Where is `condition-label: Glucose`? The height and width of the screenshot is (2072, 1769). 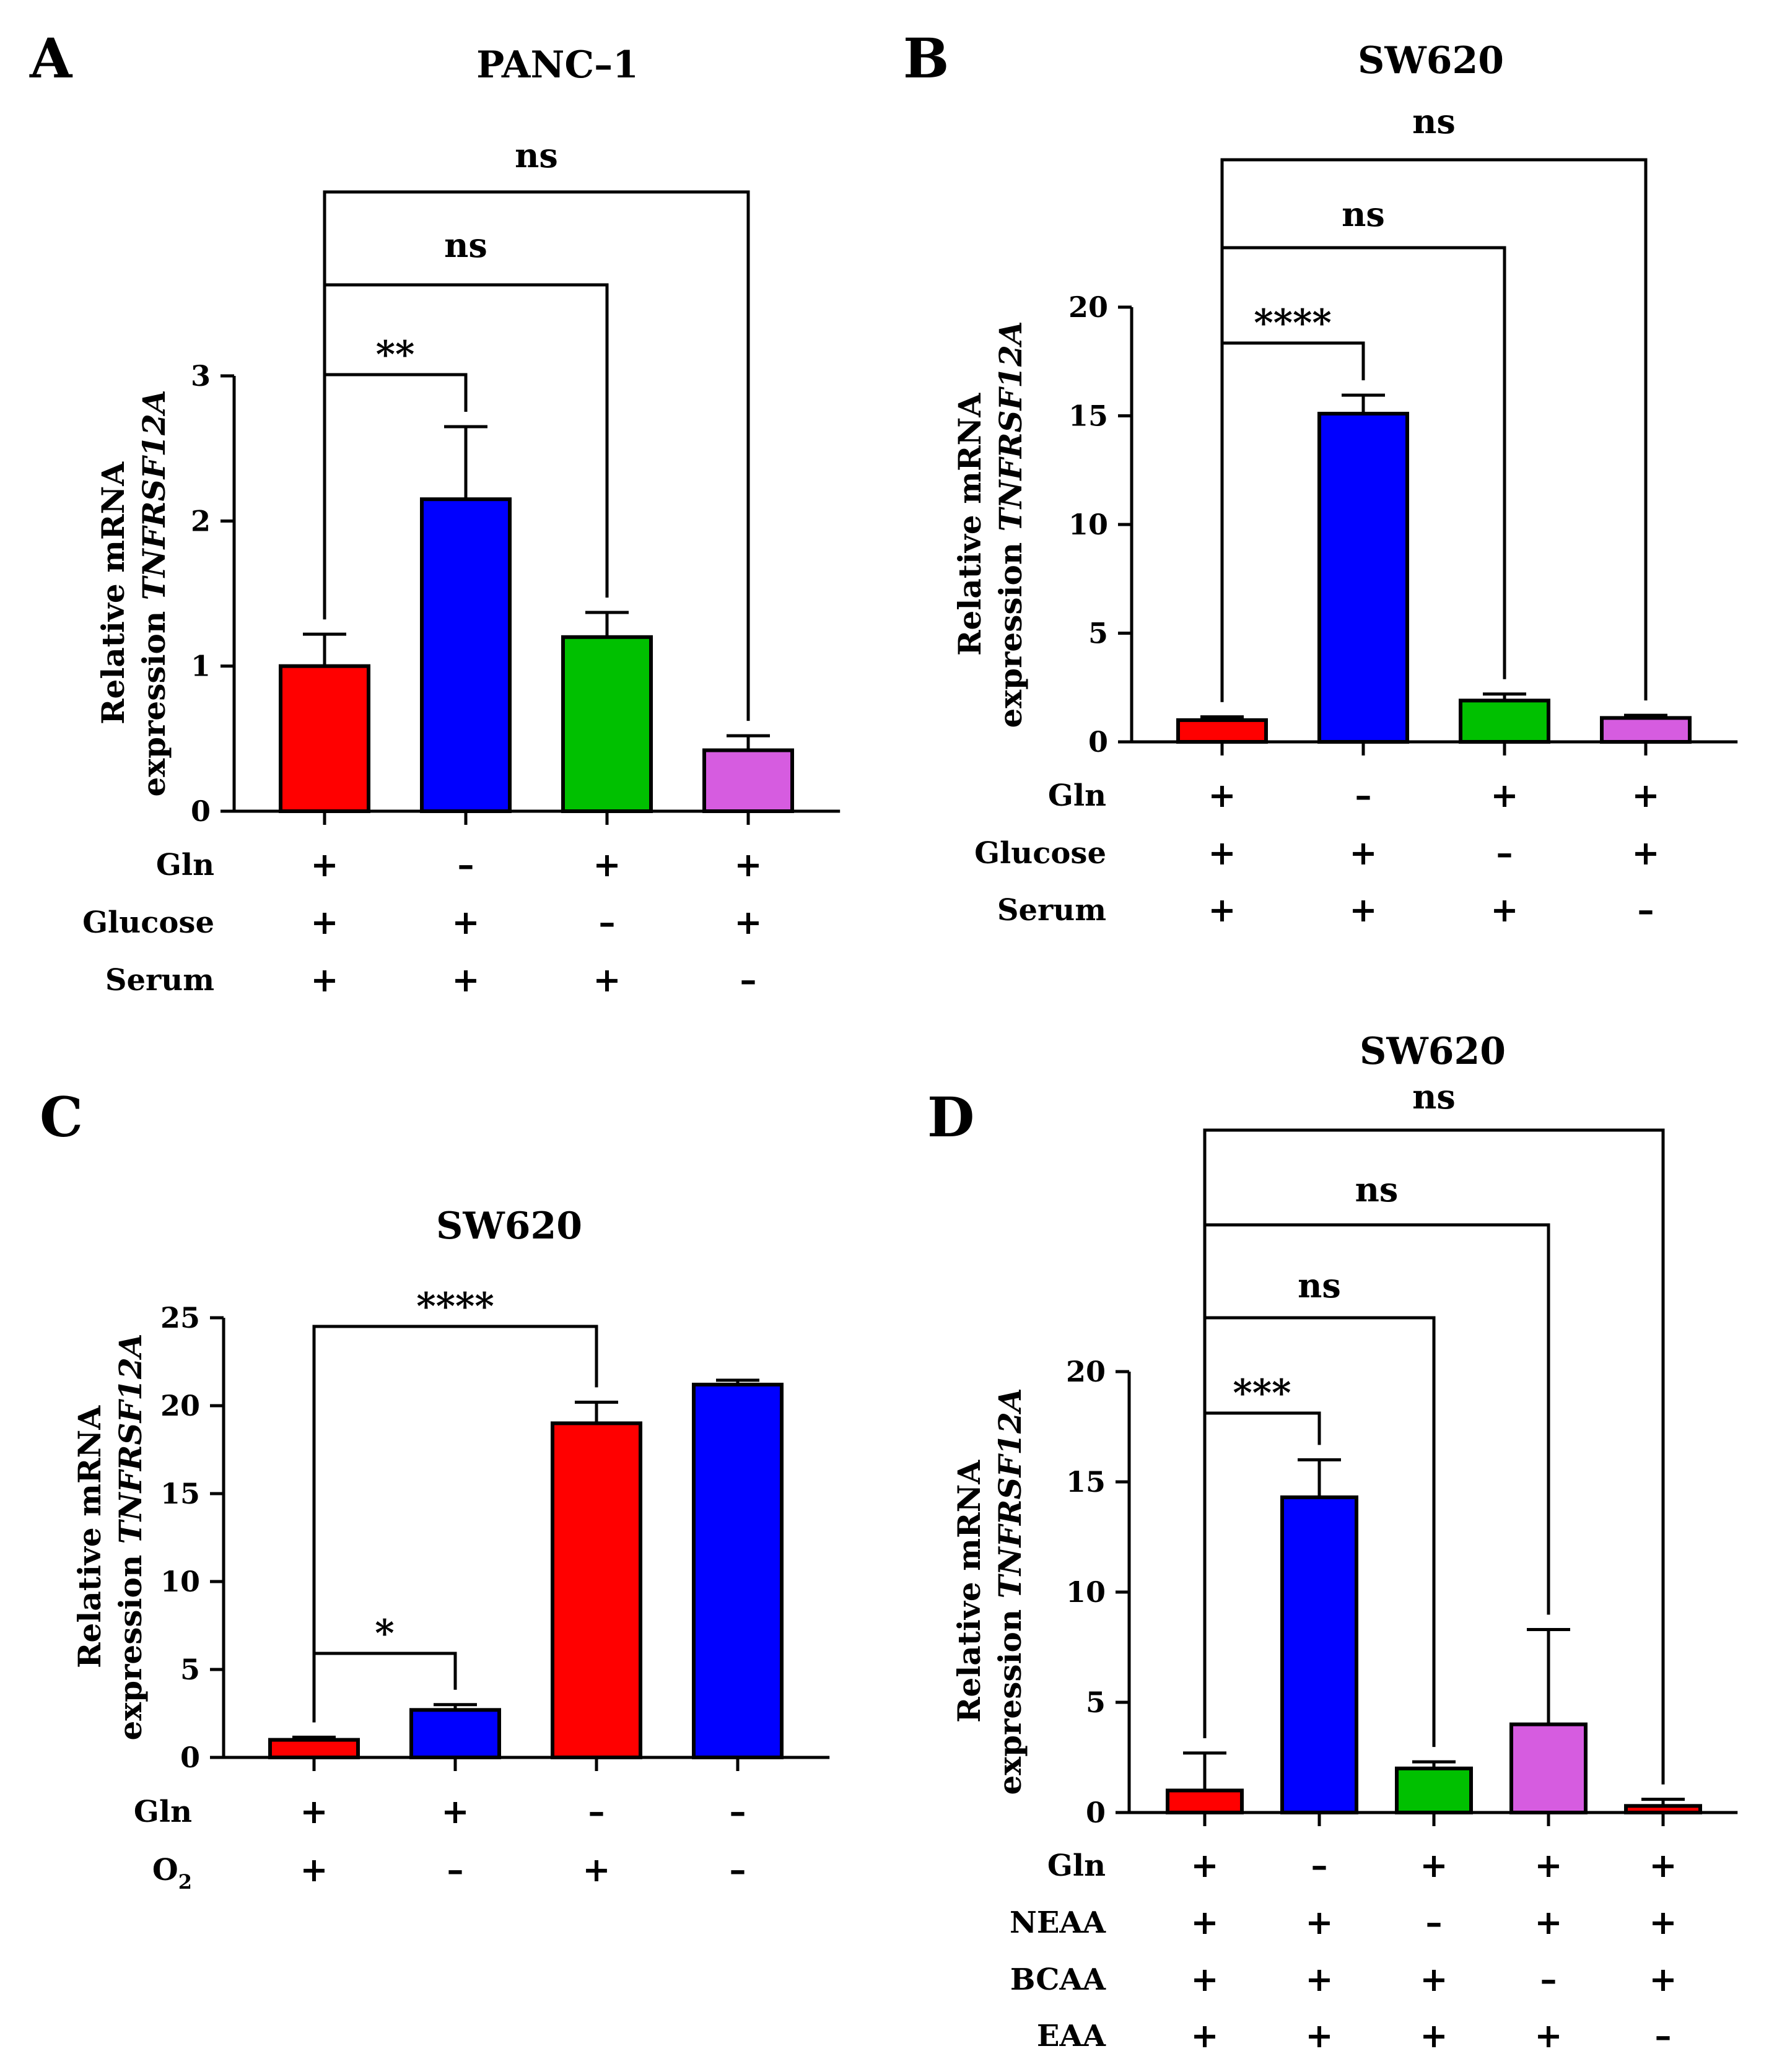 condition-label: Glucose is located at coordinates (148, 922).